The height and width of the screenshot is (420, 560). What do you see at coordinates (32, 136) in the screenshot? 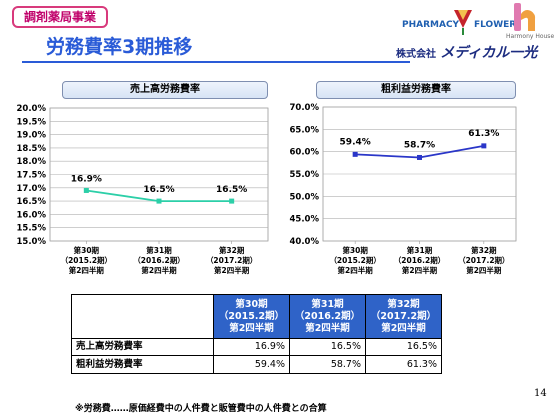
I see `y-tick-label: 19.0%` at bounding box center [32, 136].